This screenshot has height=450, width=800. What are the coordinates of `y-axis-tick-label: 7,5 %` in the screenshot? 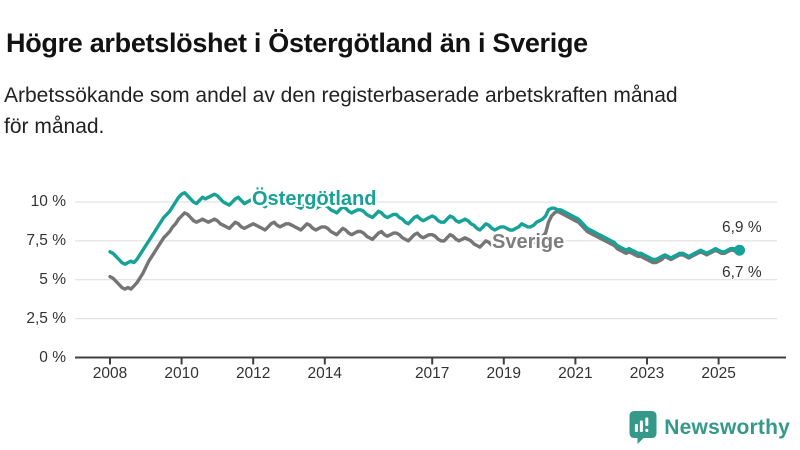 It's located at (46, 240).